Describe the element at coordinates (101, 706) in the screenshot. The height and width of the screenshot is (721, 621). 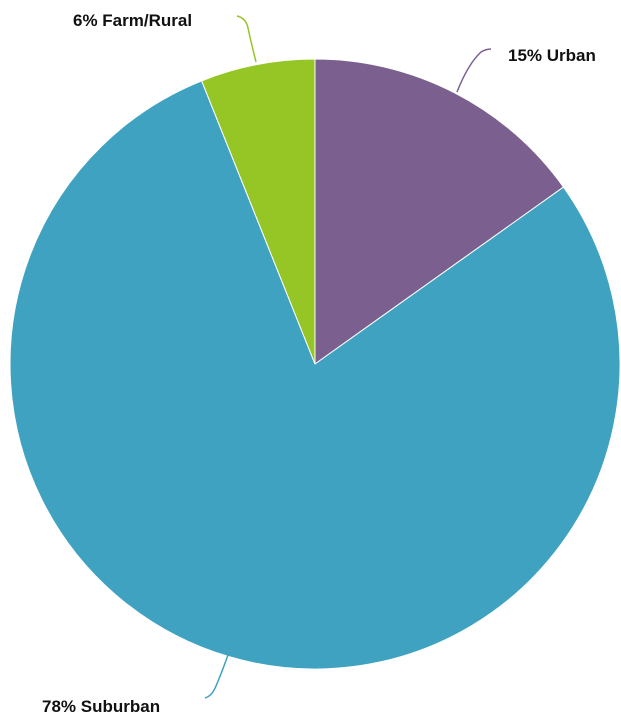
I see `slice-label-suburban: 78% Suburban` at that location.